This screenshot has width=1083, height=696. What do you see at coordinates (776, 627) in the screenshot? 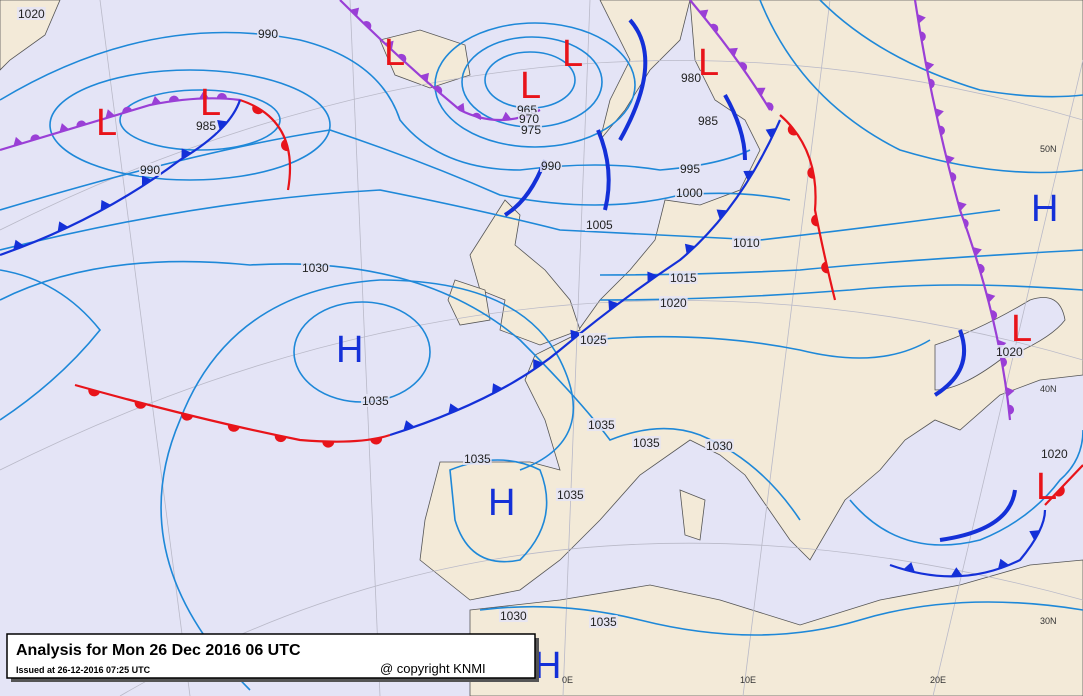
I see `africa` at bounding box center [776, 627].